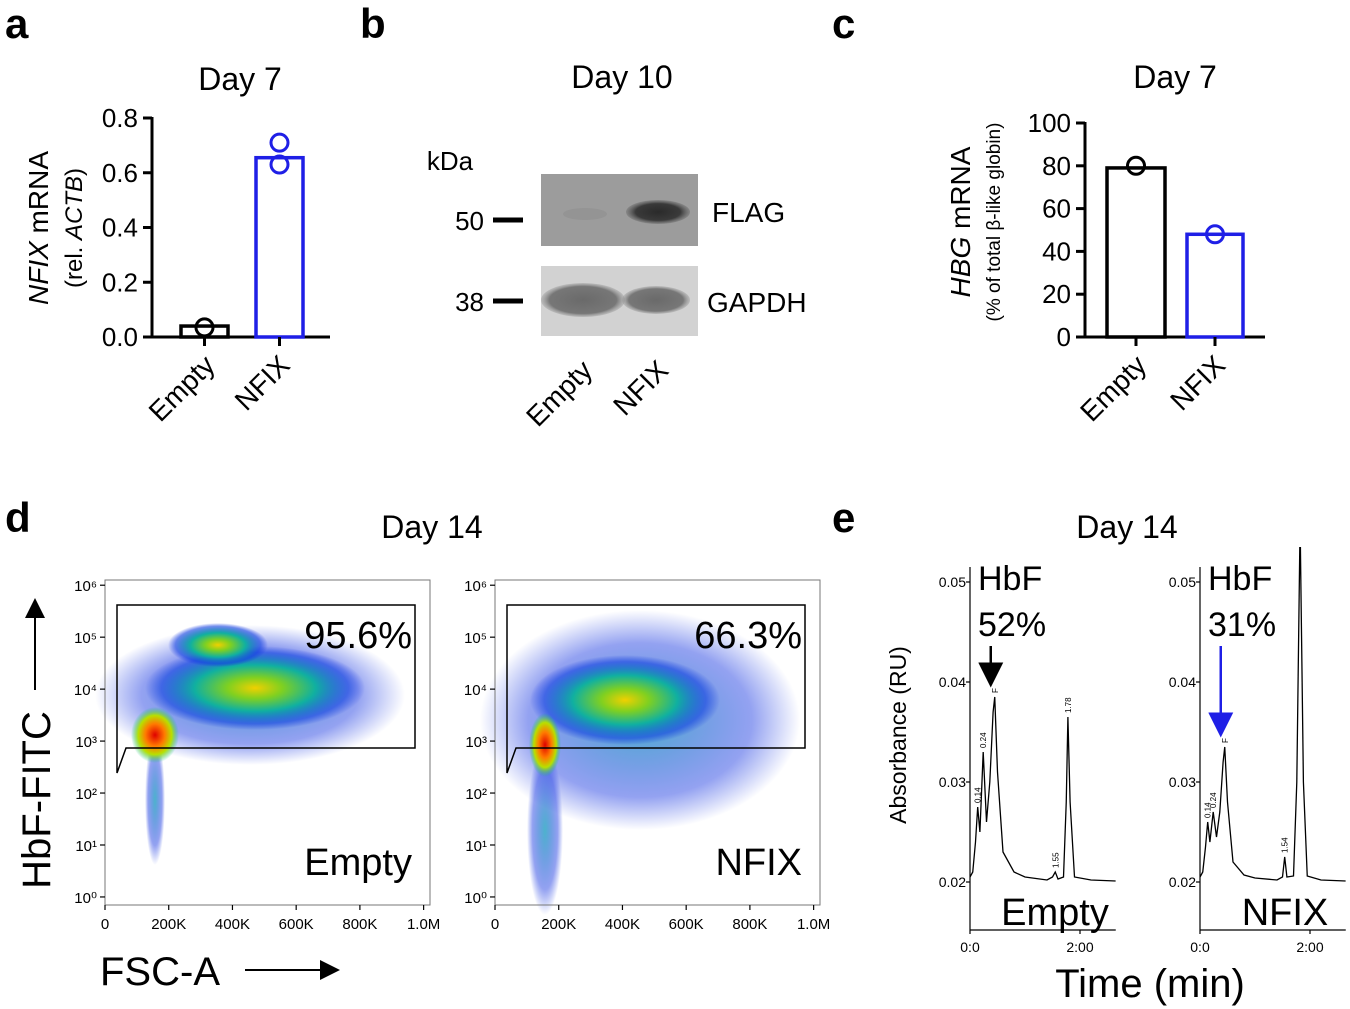  What do you see at coordinates (1064, 337) in the screenshot?
I see `y-tick-label: 0` at bounding box center [1064, 337].